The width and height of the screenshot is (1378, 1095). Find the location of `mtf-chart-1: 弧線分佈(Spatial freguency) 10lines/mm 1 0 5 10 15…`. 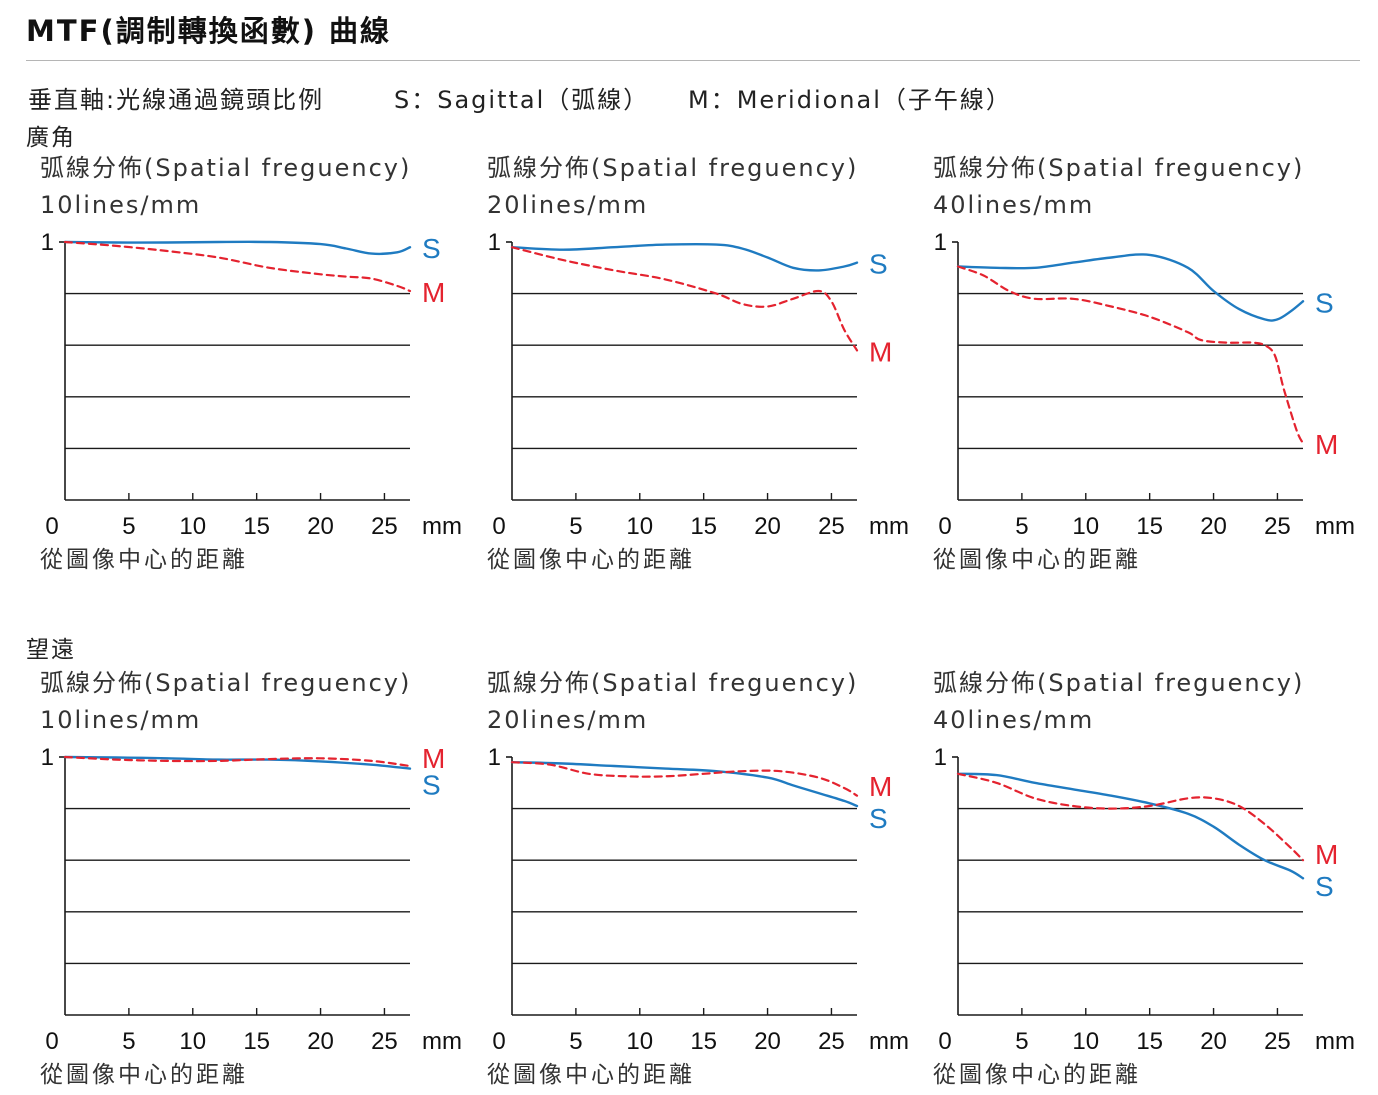

mtf-chart-1: 弧線分佈(Spatial freguency) 10lines/mm 1 0 5 10 15… is located at coordinates (251, 365).